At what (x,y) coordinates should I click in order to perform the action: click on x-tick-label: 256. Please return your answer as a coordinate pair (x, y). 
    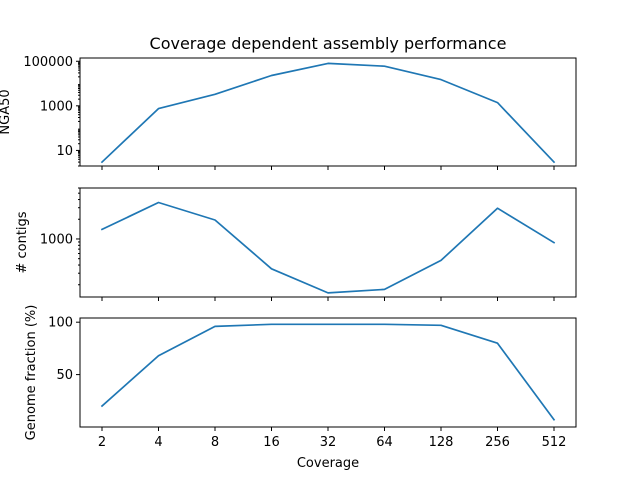
    Looking at the image, I should click on (497, 442).